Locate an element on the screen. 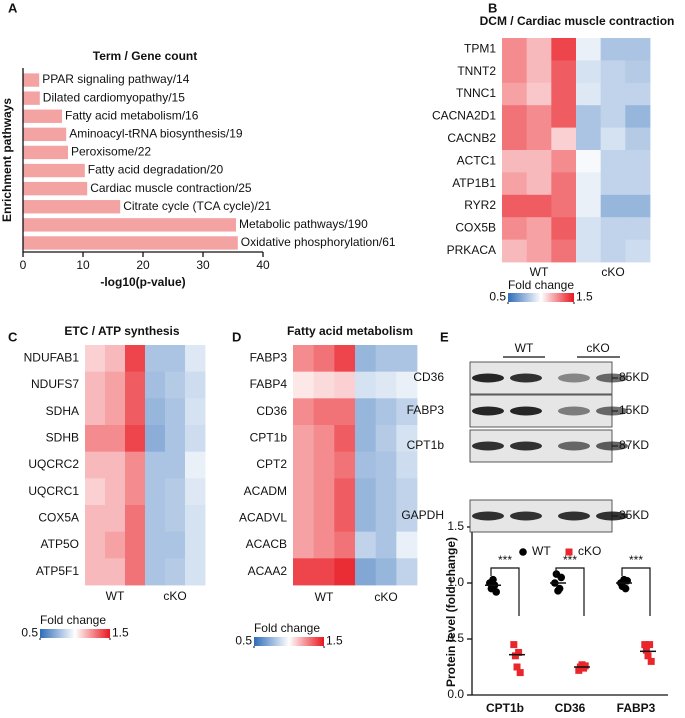  panel-label: A is located at coordinates (13, 7).